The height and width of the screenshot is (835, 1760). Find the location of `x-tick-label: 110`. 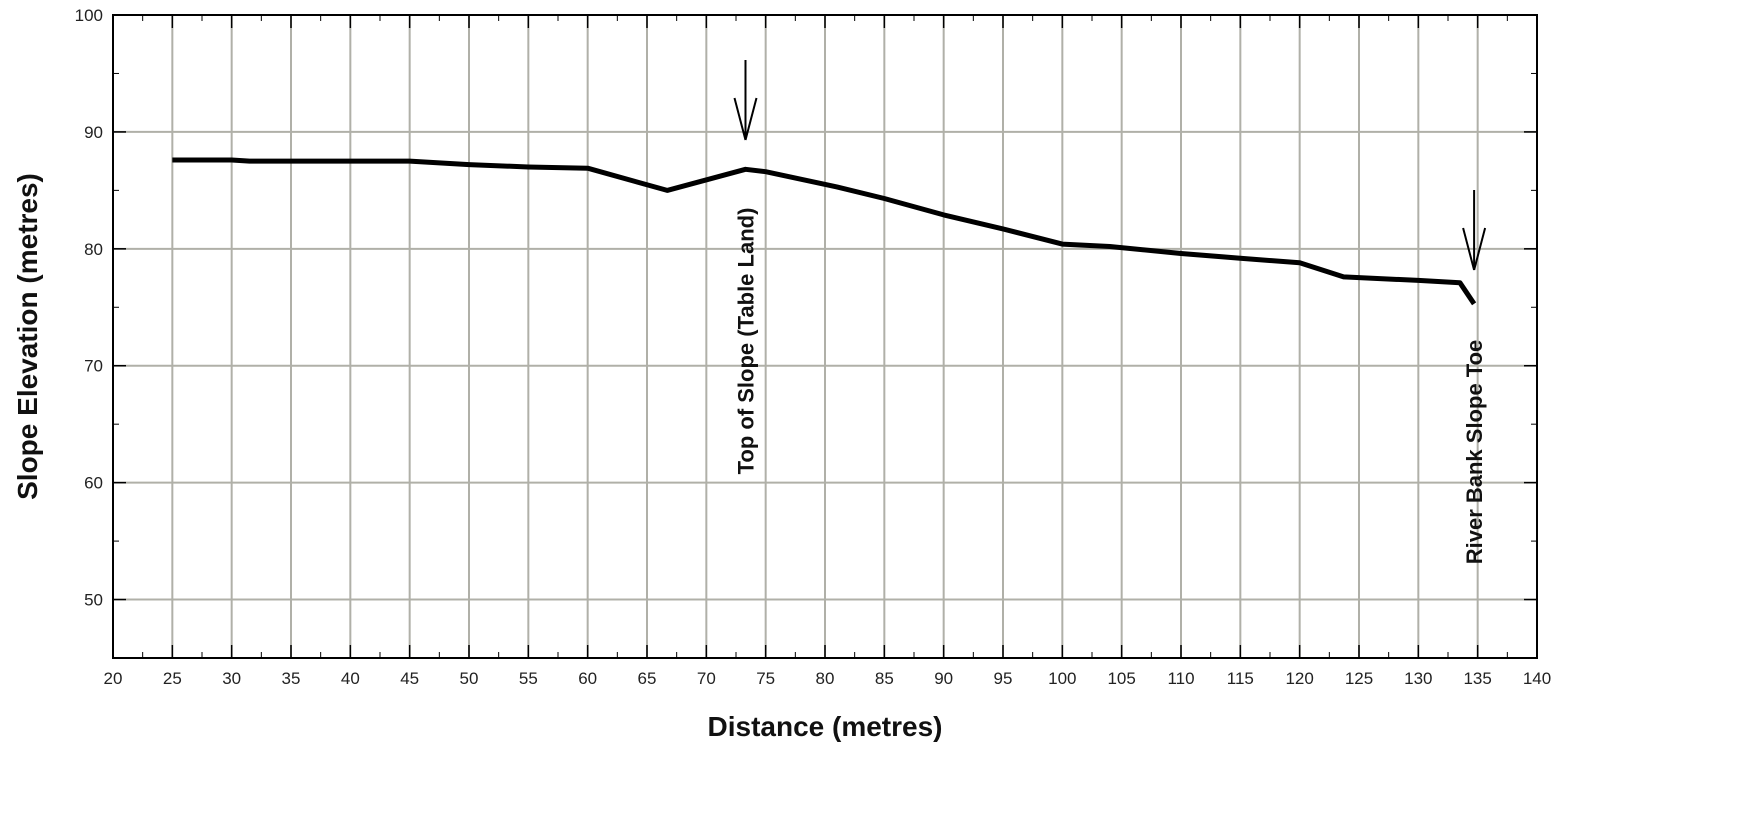

x-tick-label: 110 is located at coordinates (1180, 678).